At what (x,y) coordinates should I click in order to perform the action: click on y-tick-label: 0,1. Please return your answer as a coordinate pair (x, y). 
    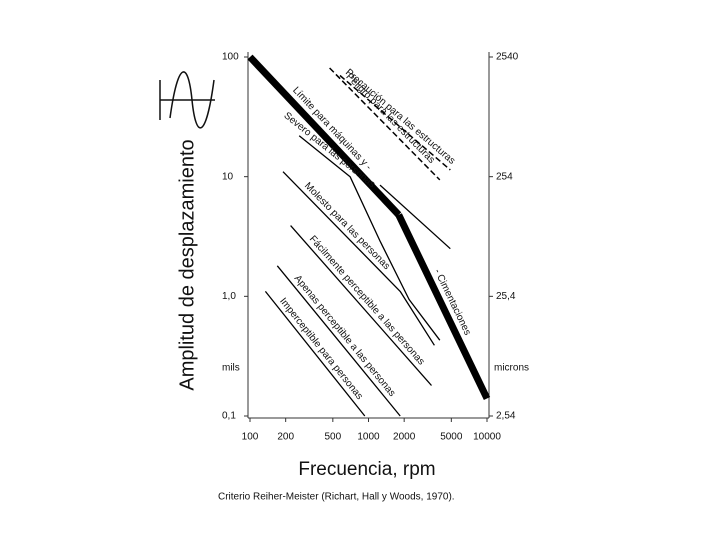
    Looking at the image, I should click on (229, 416).